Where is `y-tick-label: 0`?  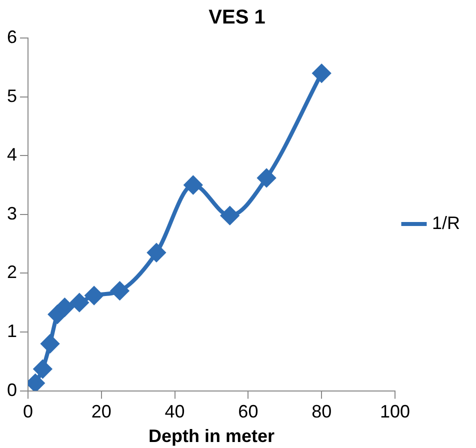 y-tick-label: 0 is located at coordinates (12, 390).